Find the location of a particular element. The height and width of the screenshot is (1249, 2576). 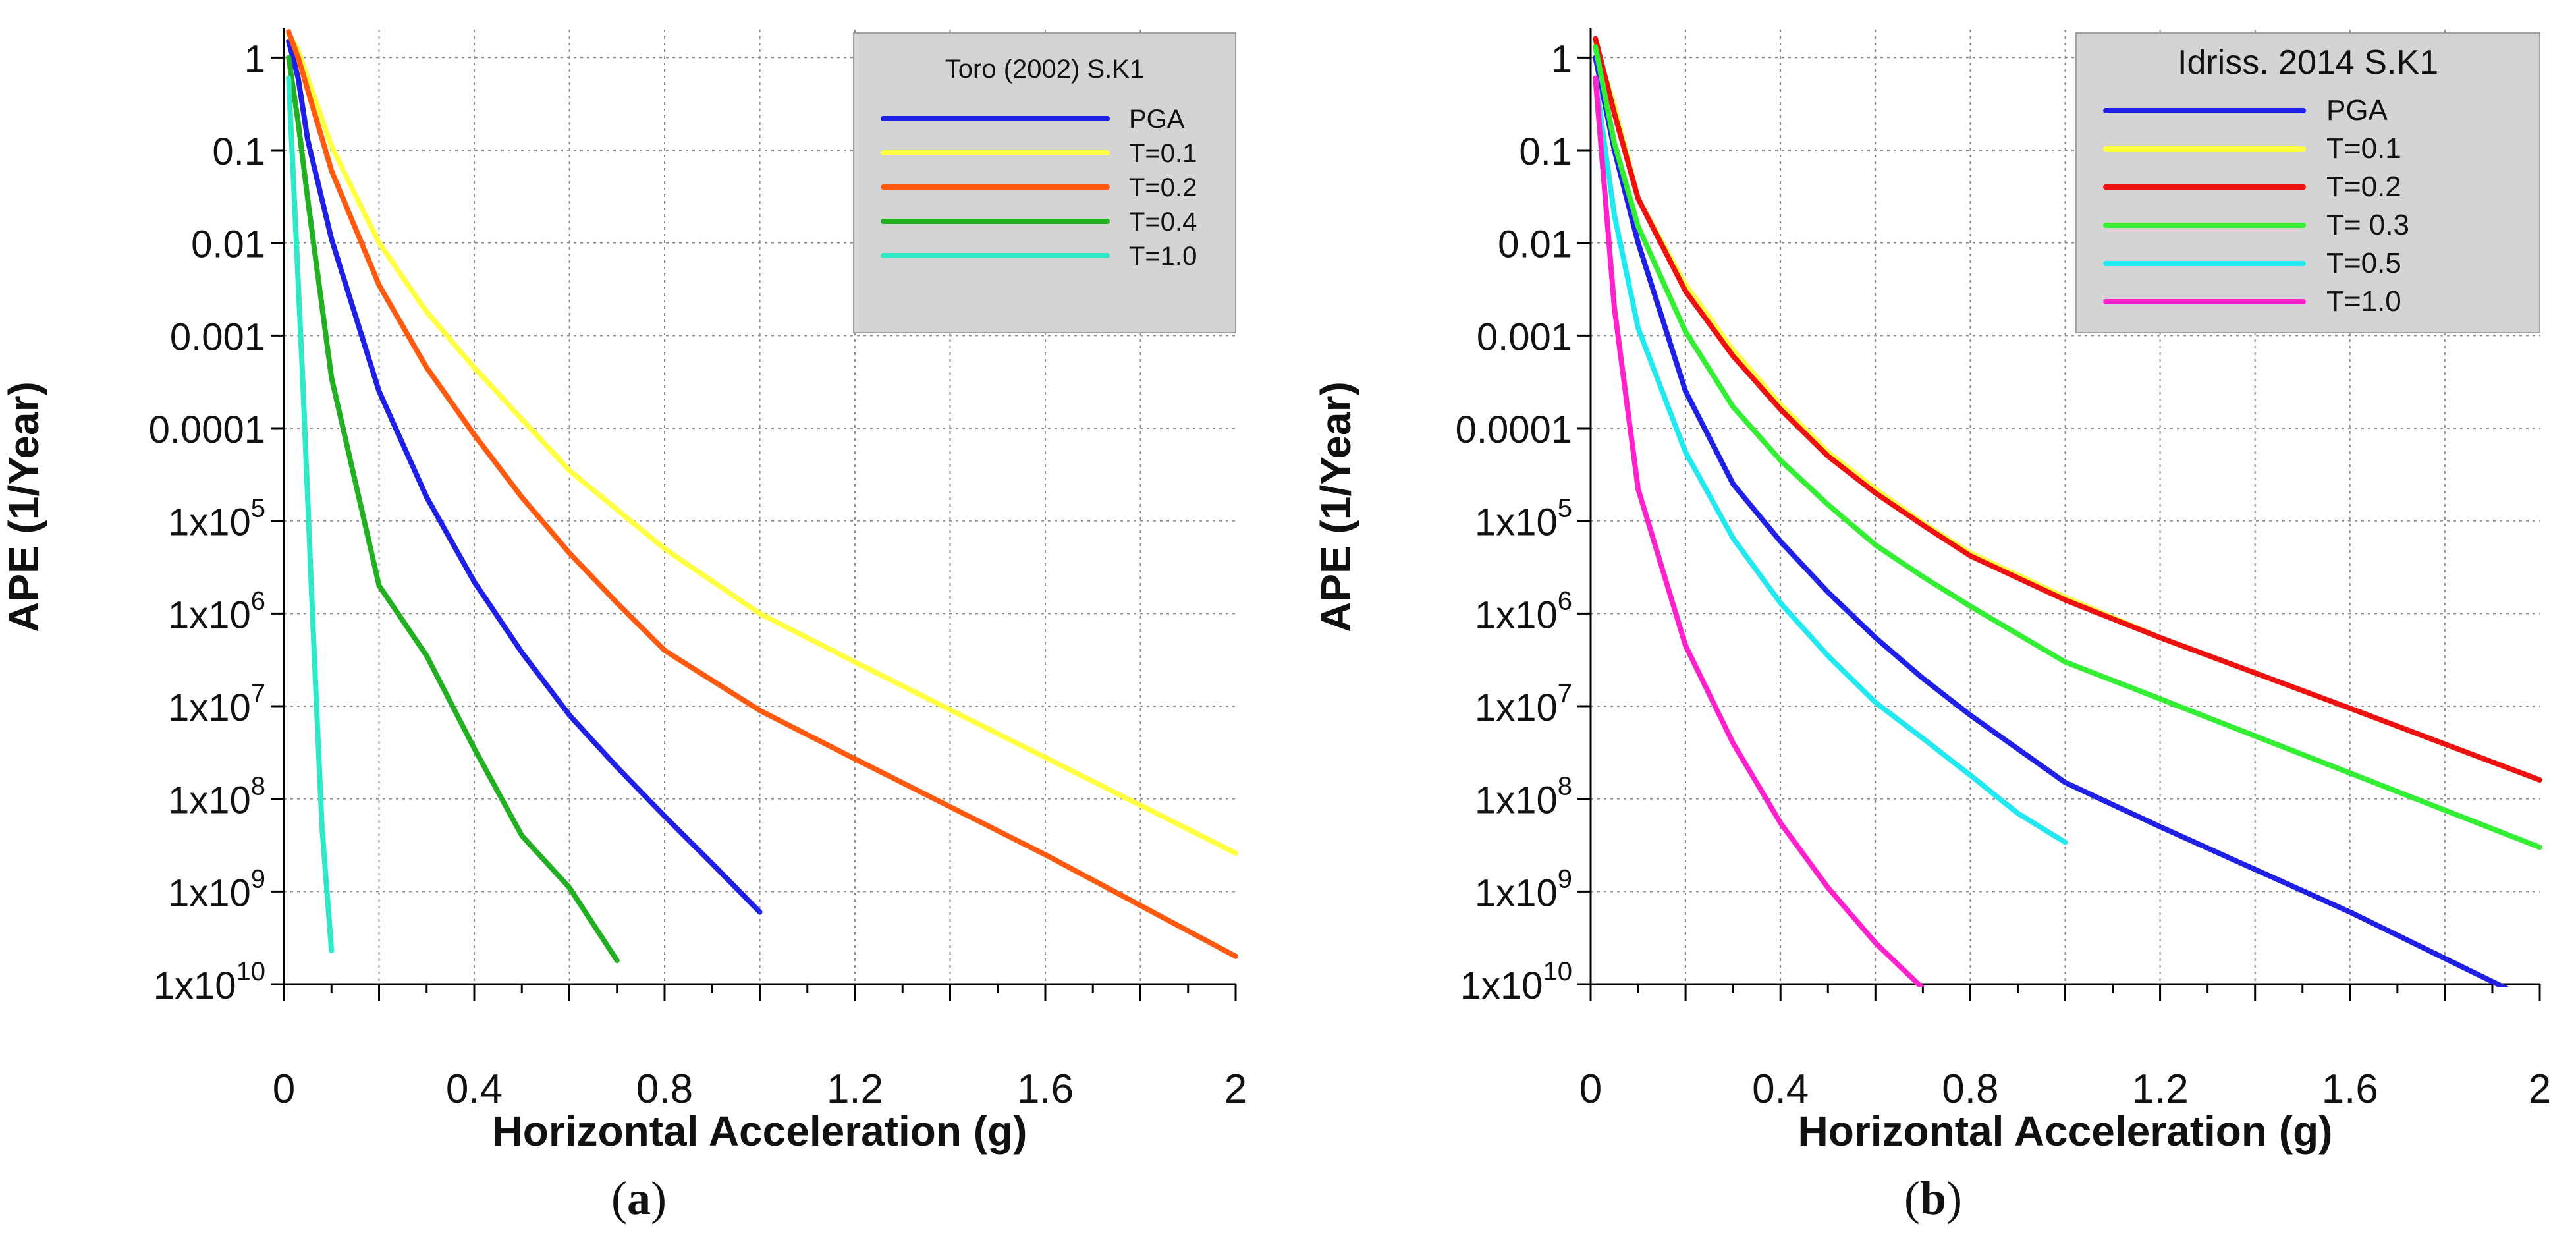

legend-label: T= 0.3 is located at coordinates (2367, 225).